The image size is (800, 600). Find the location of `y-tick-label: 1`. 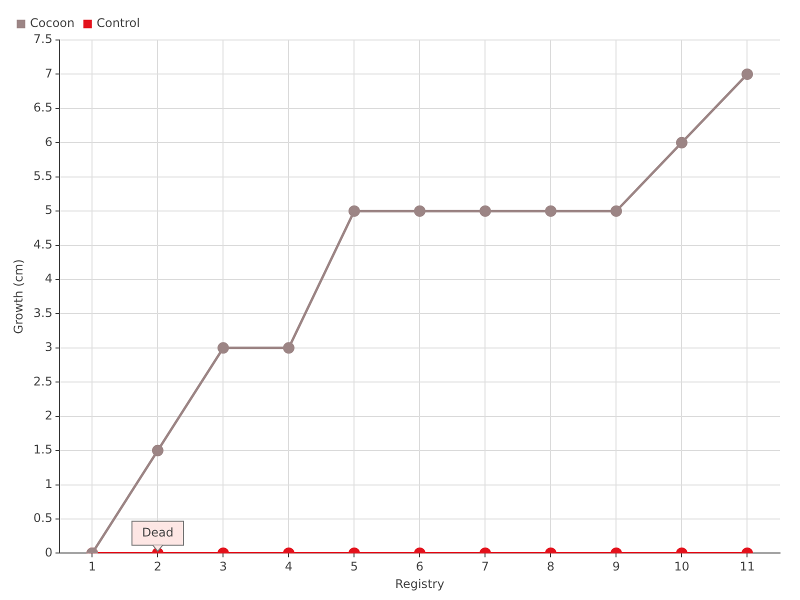

y-tick-label: 1 is located at coordinates (48, 483).